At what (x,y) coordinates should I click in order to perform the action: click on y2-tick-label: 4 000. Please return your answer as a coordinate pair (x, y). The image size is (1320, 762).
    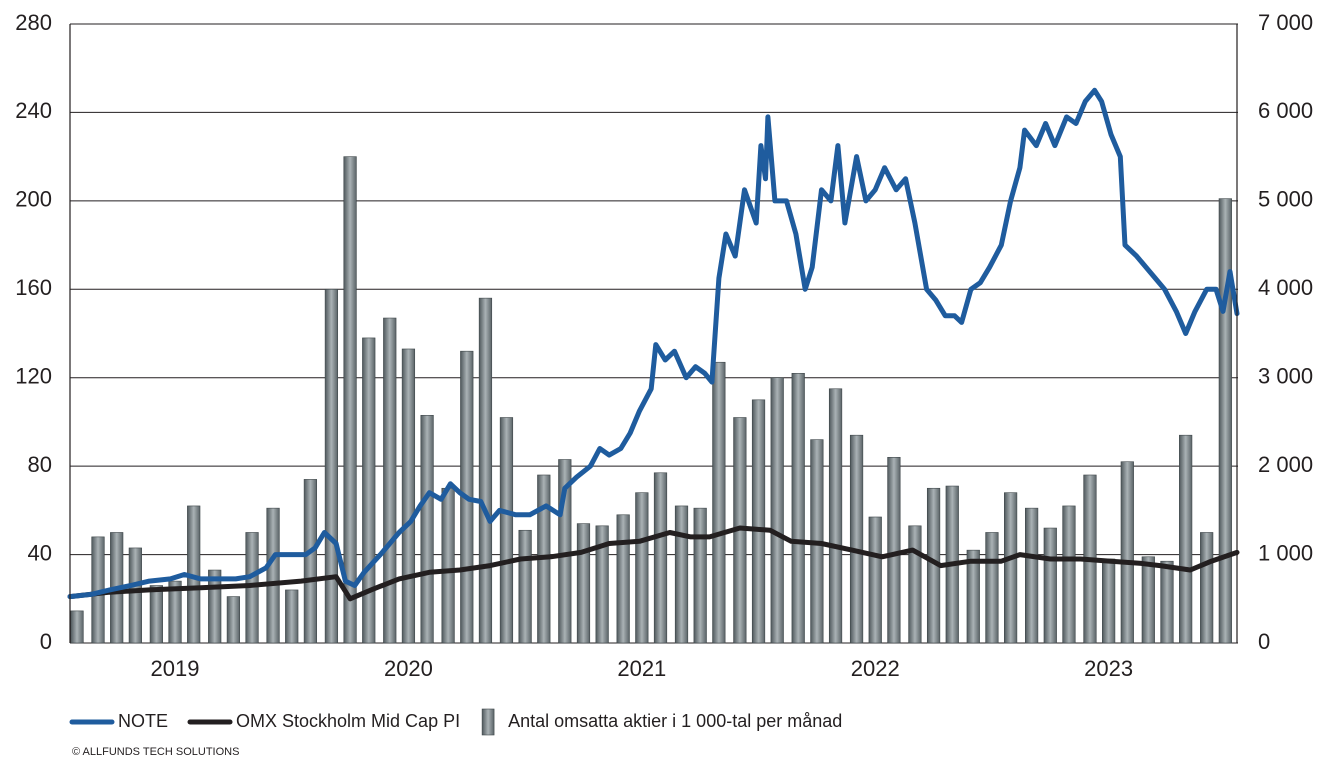
    Looking at the image, I should click on (1285, 287).